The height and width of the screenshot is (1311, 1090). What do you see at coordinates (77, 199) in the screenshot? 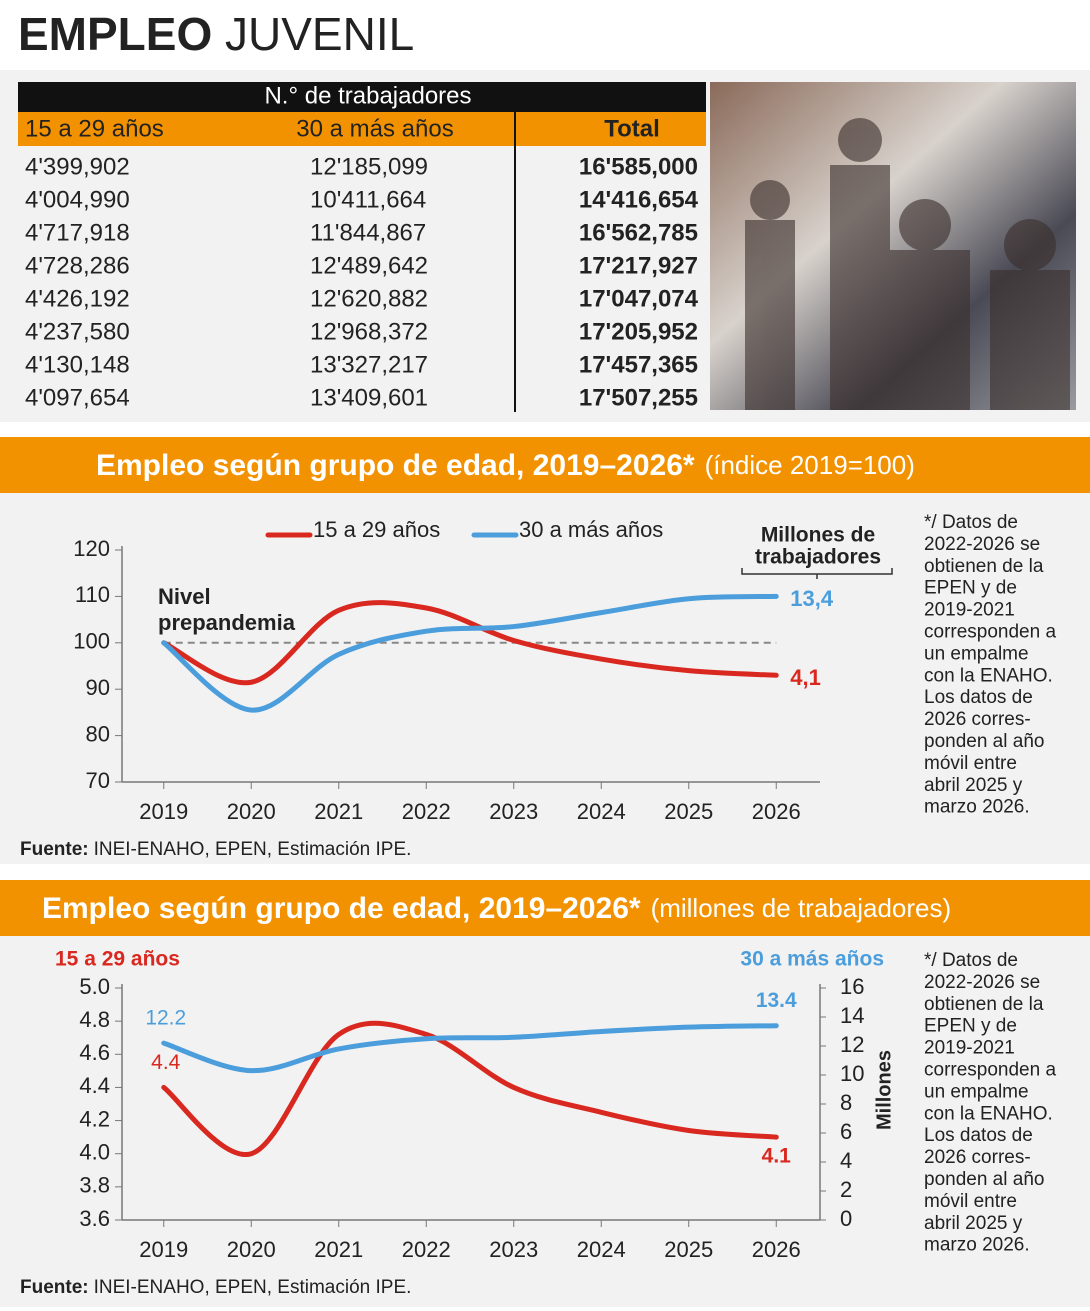
I see `cell: 4'004,990` at bounding box center [77, 199].